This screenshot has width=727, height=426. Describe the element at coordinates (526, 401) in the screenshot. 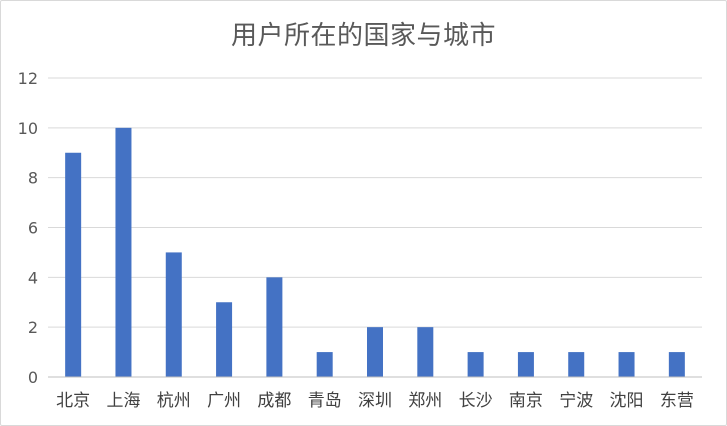

I see `x-tick-label: 南京` at that location.